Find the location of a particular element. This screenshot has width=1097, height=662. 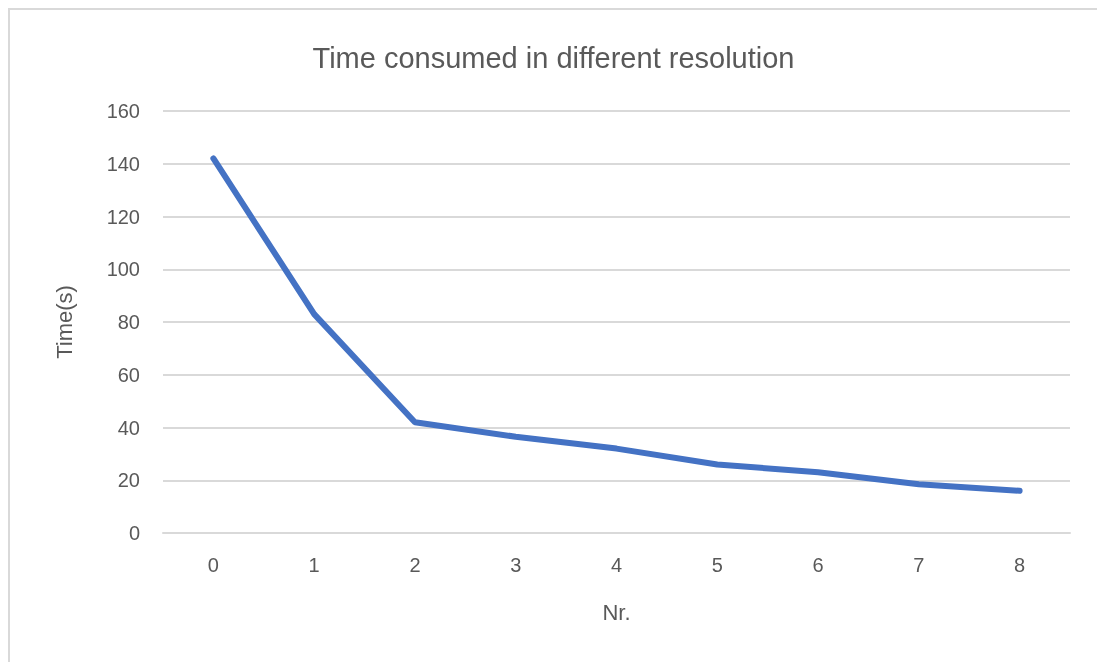

y-tick-label: 40 is located at coordinates (128, 427).